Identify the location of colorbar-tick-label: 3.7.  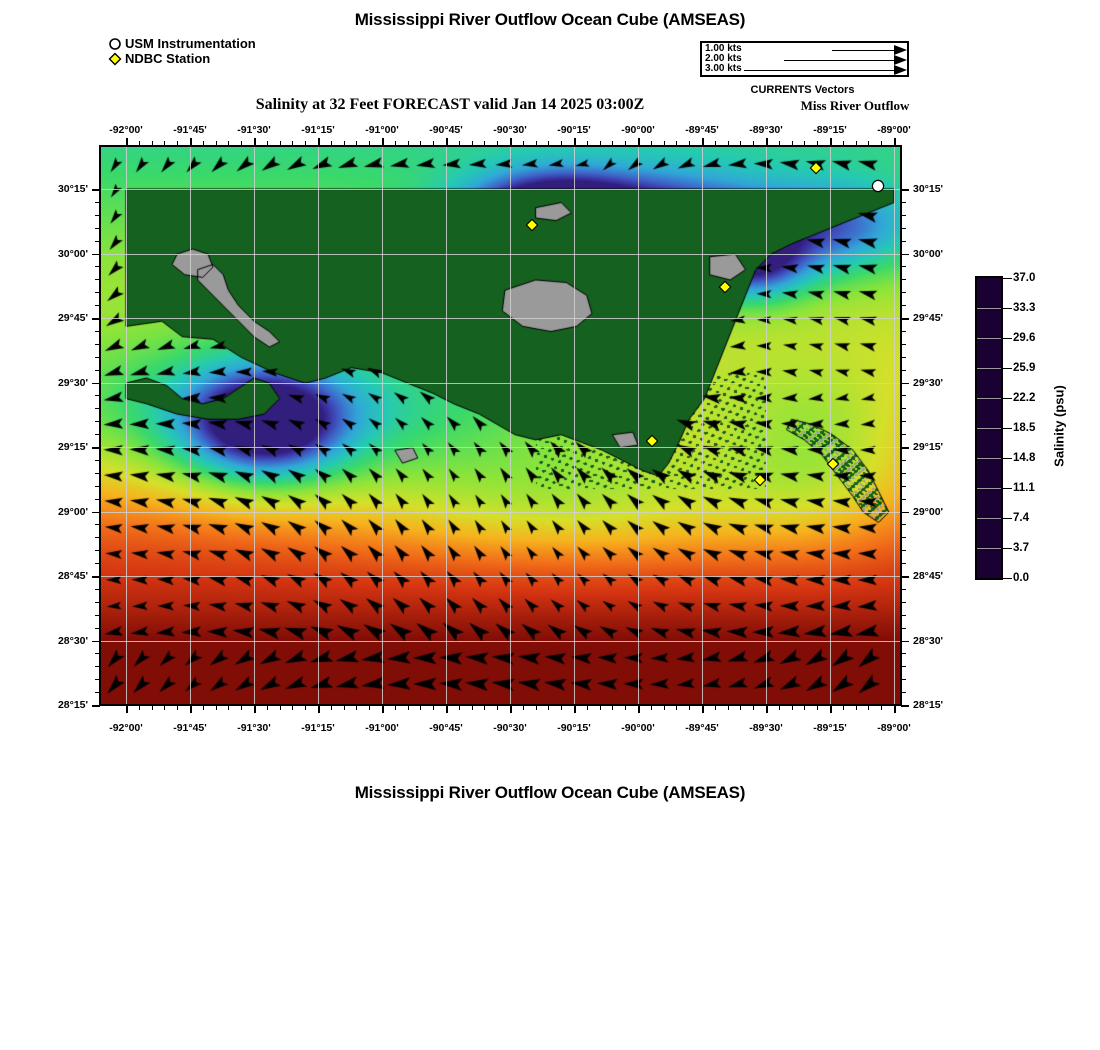
(1021, 548).